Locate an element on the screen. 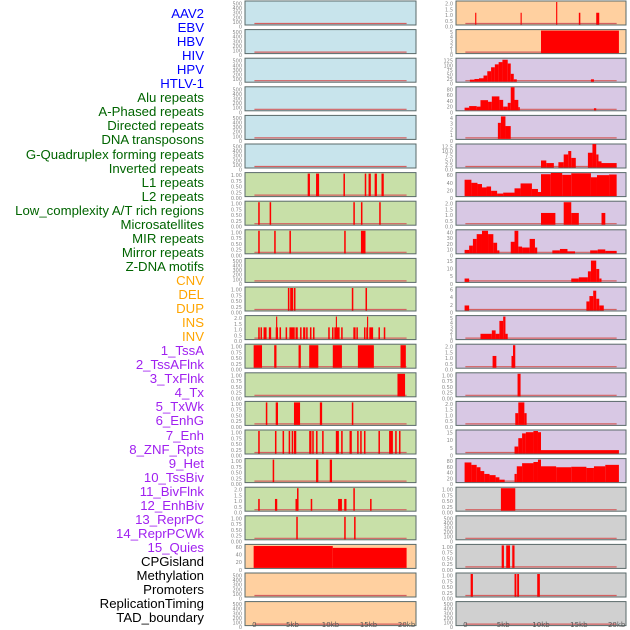 This screenshot has width=630, height=630. y-tick-label: 0.75 is located at coordinates (447, 554).